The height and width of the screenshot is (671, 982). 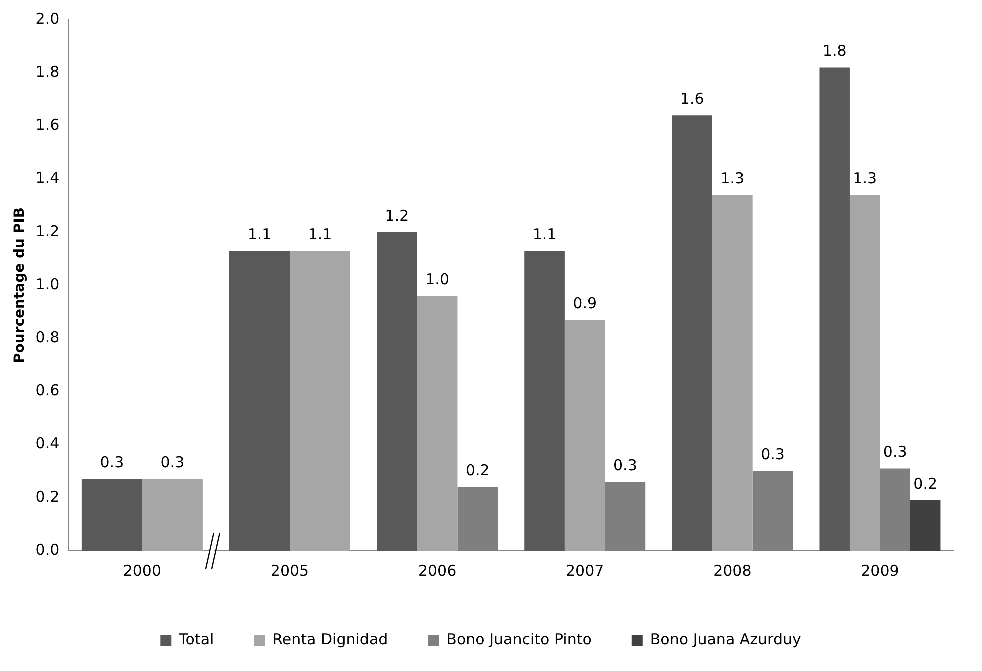 I want to click on x-tick-label: 2005, so click(x=290, y=571).